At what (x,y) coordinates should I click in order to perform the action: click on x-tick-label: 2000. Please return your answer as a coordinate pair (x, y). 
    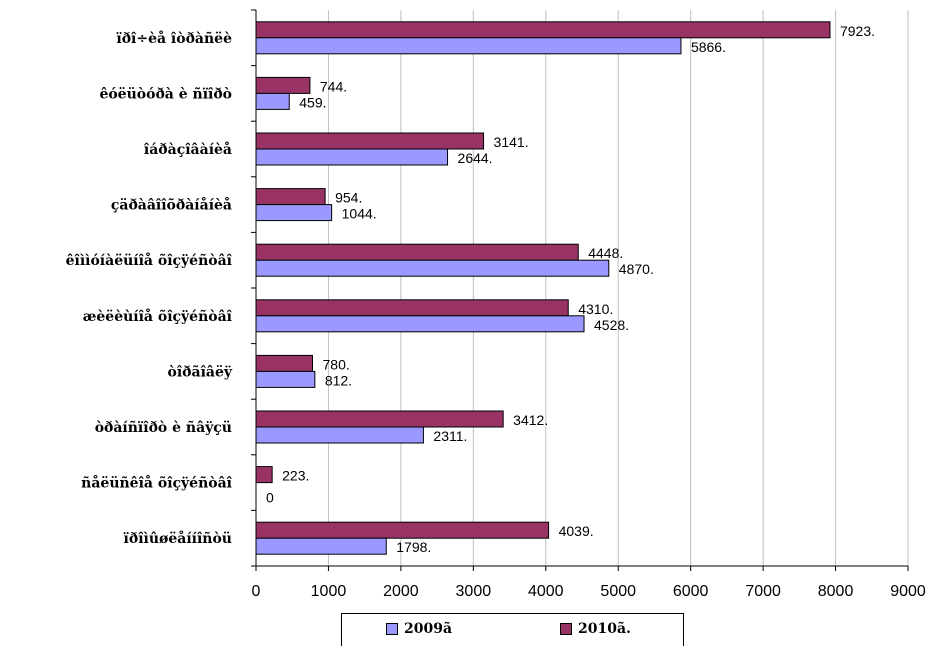
    Looking at the image, I should click on (401, 591).